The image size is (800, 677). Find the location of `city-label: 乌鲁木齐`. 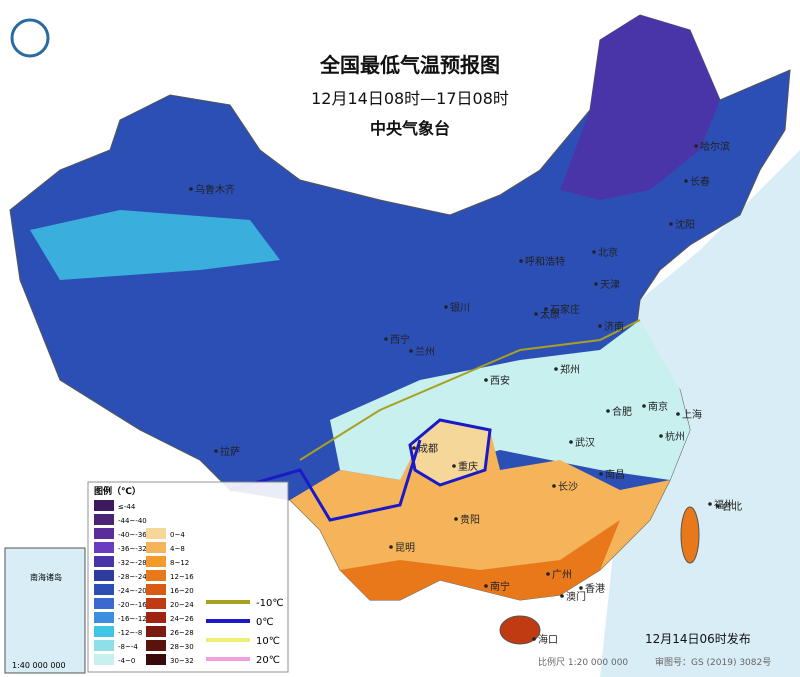

city-label: 乌鲁木齐 is located at coordinates (215, 189).